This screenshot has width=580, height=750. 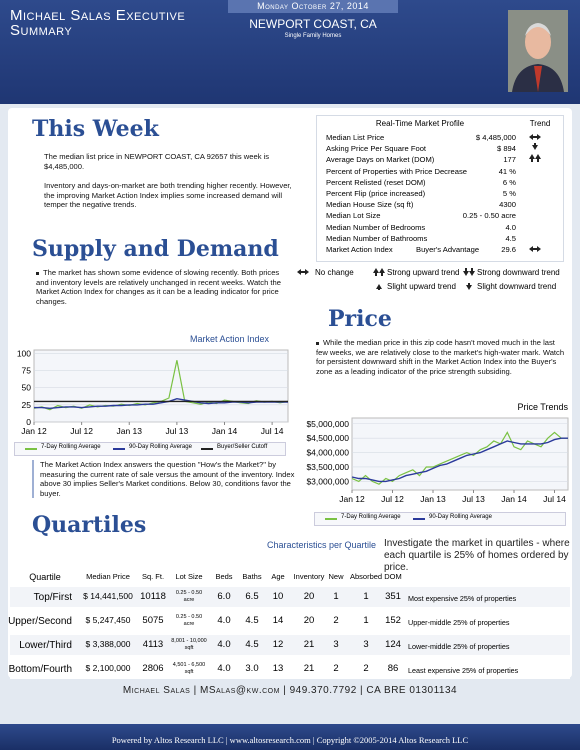 What do you see at coordinates (376, 149) in the screenshot?
I see `profile-label: Asking Price Per Square Foot` at bounding box center [376, 149].